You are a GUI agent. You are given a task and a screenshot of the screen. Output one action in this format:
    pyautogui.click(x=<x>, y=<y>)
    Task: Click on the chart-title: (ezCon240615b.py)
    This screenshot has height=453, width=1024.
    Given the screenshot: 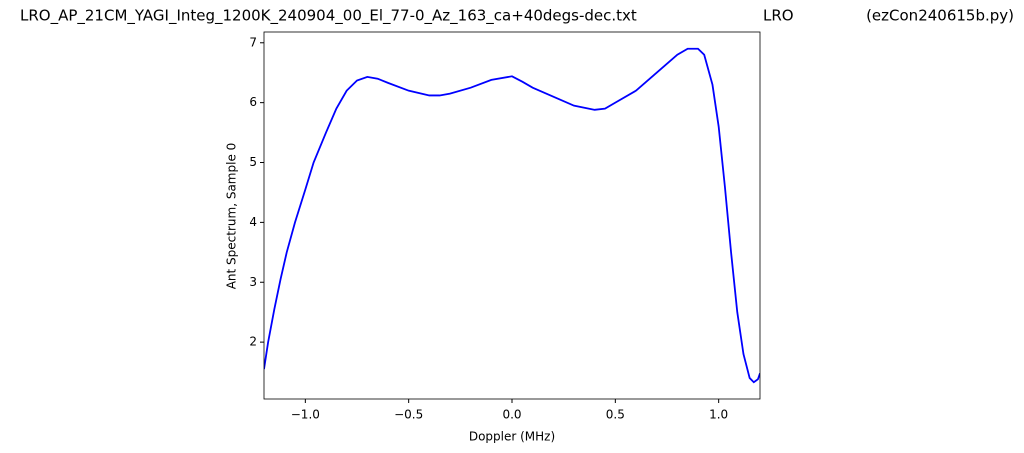 What is the action you would take?
    pyautogui.click(x=940, y=16)
    